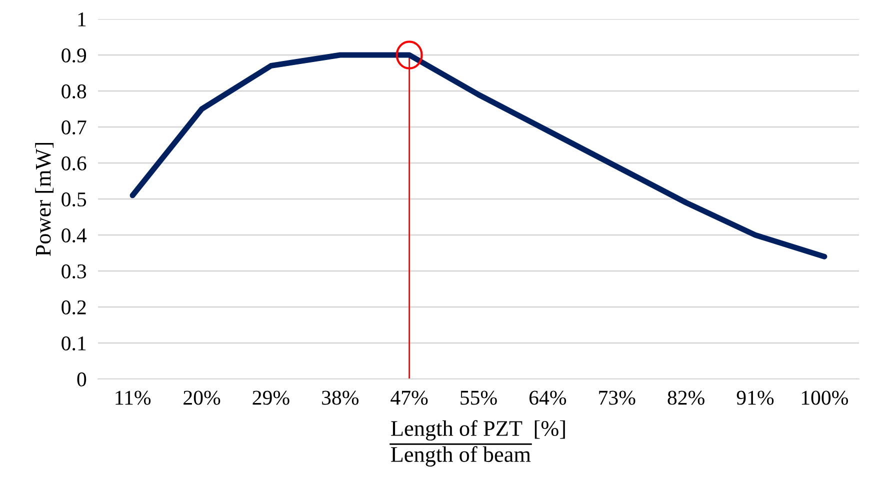 The height and width of the screenshot is (493, 879). What do you see at coordinates (409, 397) in the screenshot?
I see `x-tick-label: 47%` at bounding box center [409, 397].